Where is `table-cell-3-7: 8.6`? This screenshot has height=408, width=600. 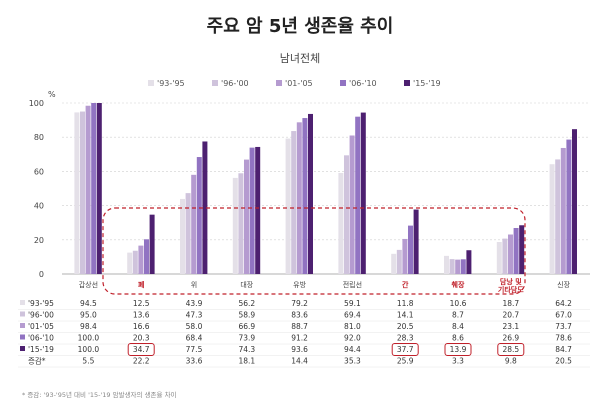
table-cell-3-7: 8.6 is located at coordinates (458, 338).